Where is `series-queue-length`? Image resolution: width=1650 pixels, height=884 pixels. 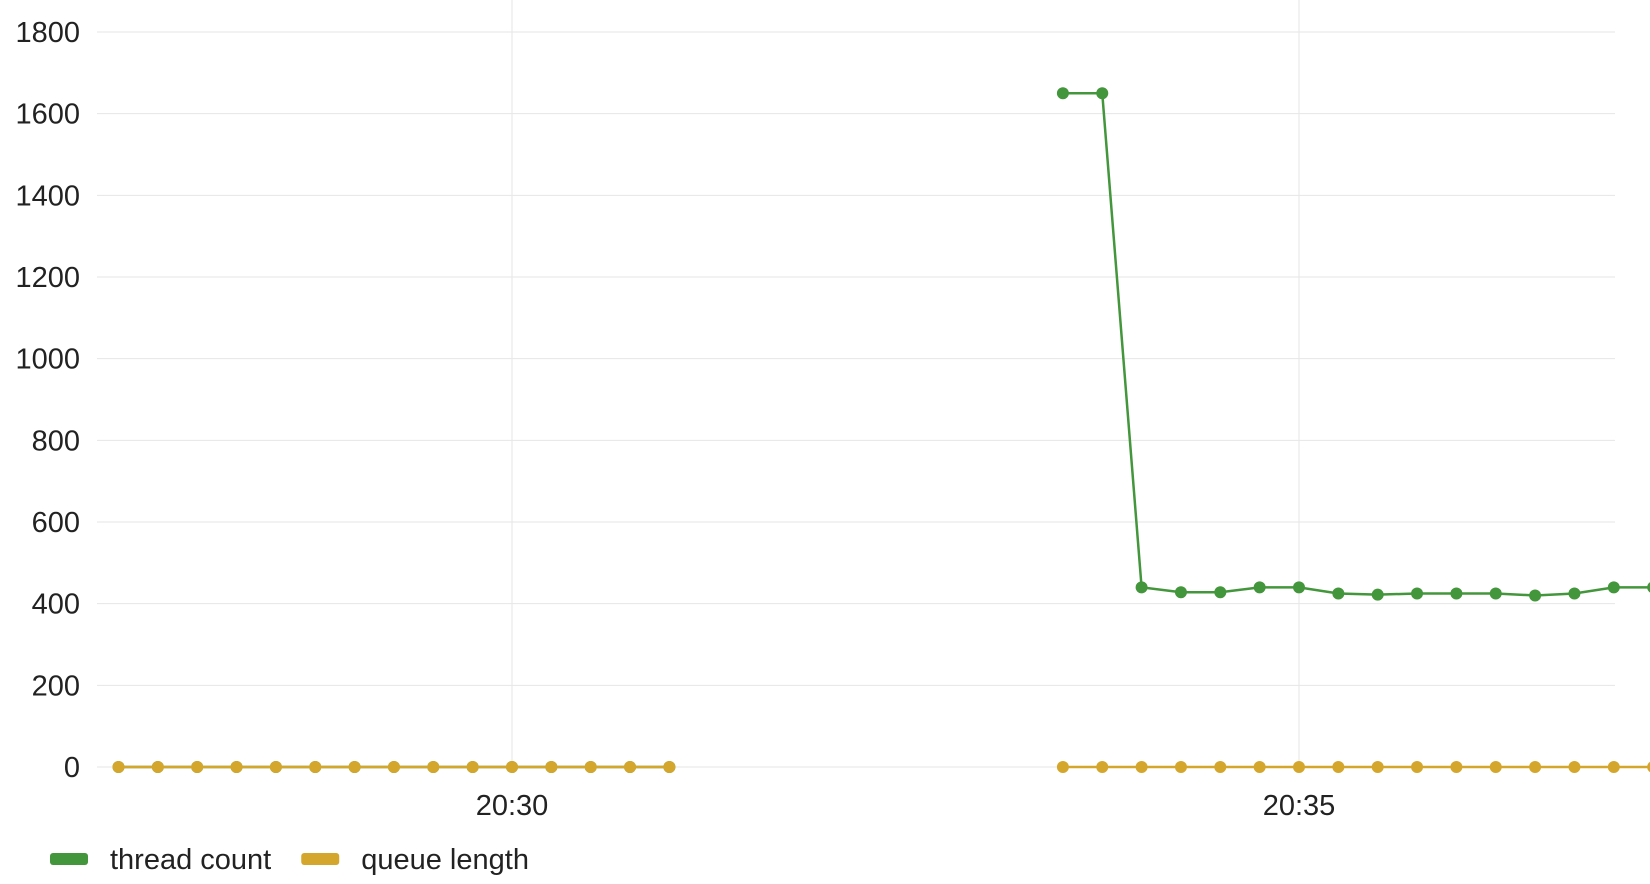 series-queue-length is located at coordinates (881, 767).